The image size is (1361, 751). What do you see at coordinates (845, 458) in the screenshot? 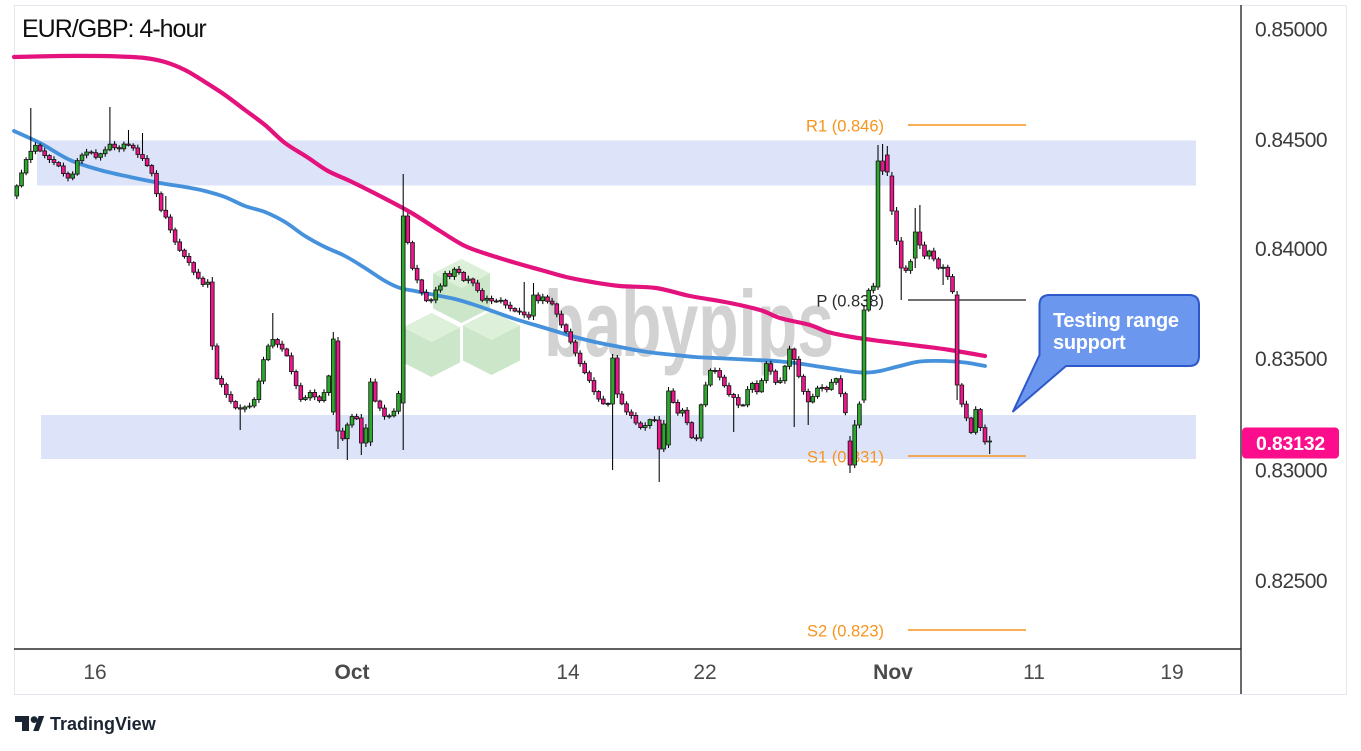
I see `svg-text: S1 (0.831)` at bounding box center [845, 458].